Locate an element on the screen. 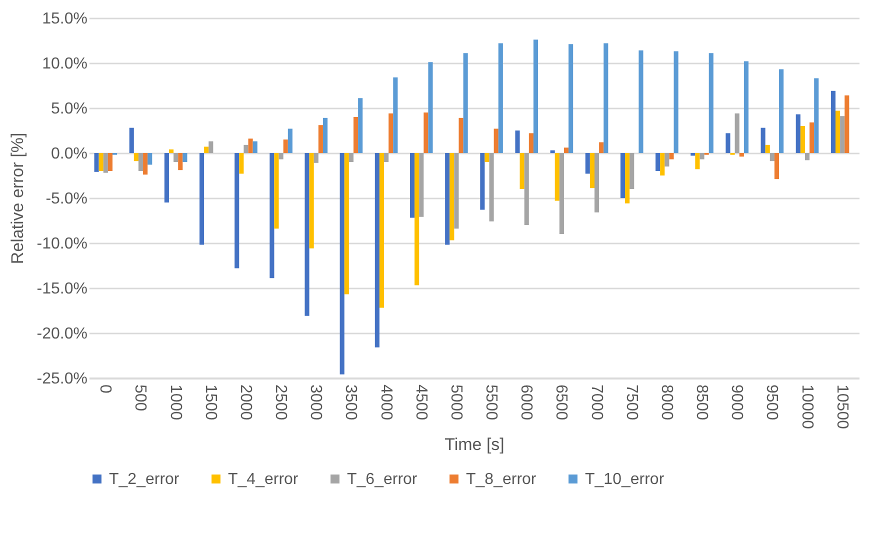  x-tick-label: 500 is located at coordinates (140, 398).